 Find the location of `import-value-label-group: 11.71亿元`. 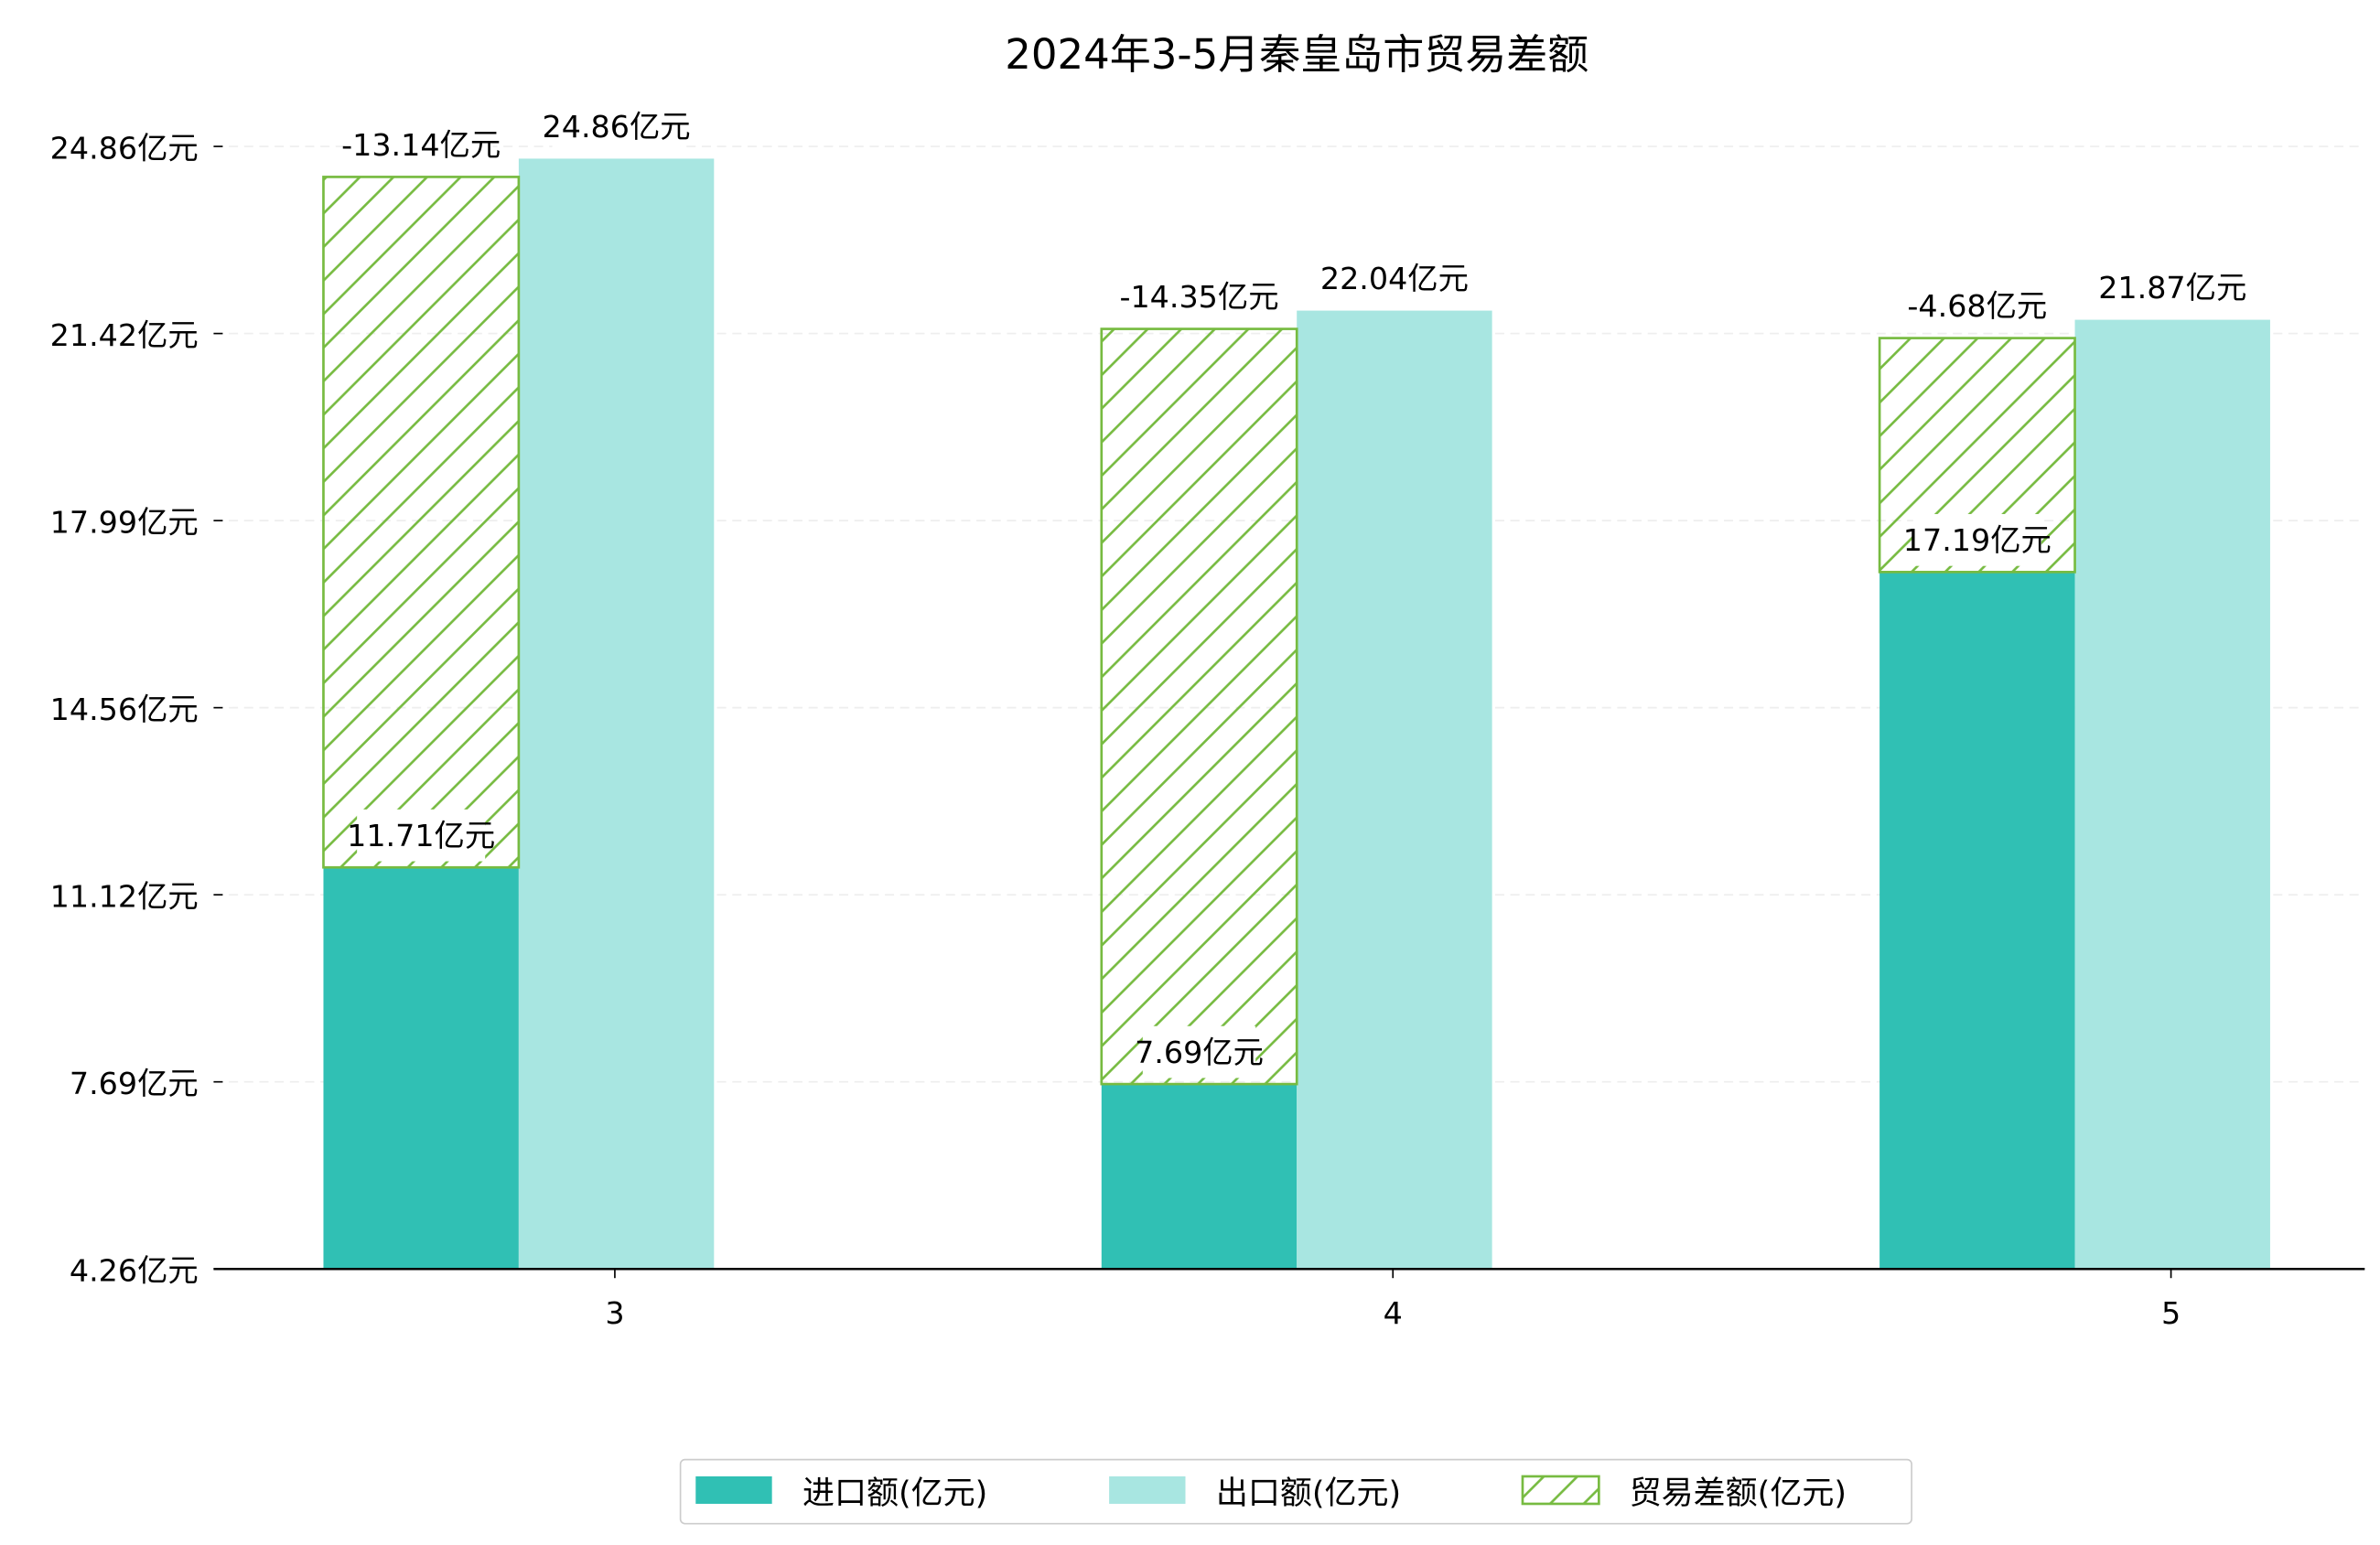

import-value-label-group: 11.71亿元 is located at coordinates (421, 835).